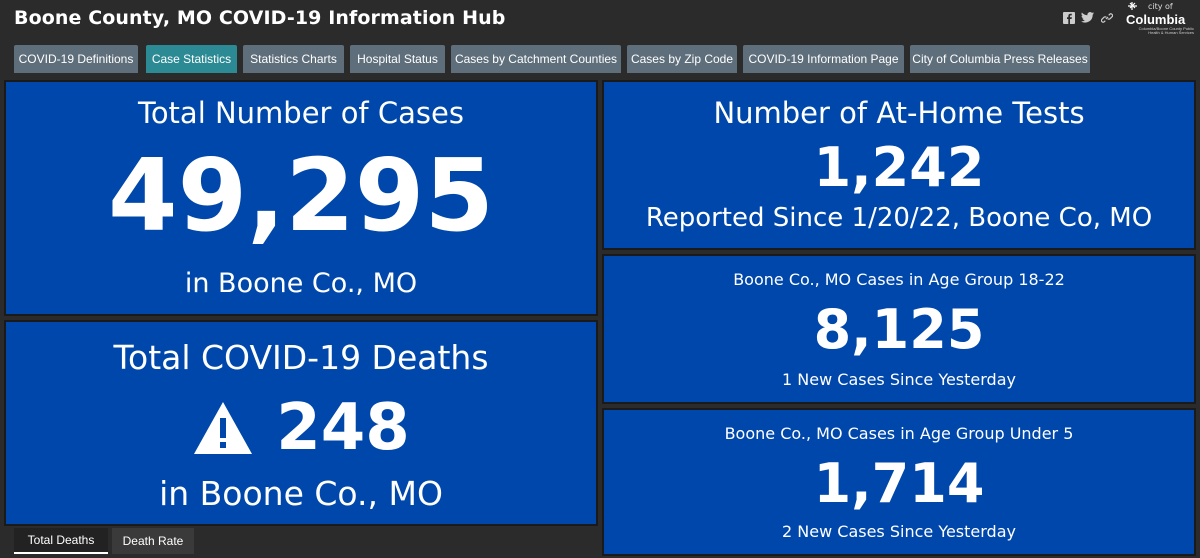  I want to click on age-under-5-value: 1,714, so click(899, 483).